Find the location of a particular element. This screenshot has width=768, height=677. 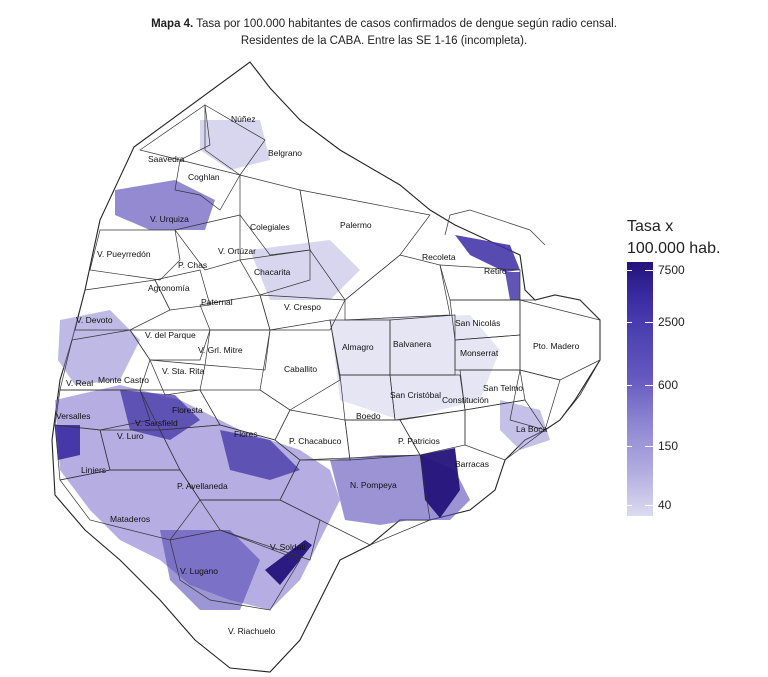

label-palermo: Palermo is located at coordinates (356, 225).